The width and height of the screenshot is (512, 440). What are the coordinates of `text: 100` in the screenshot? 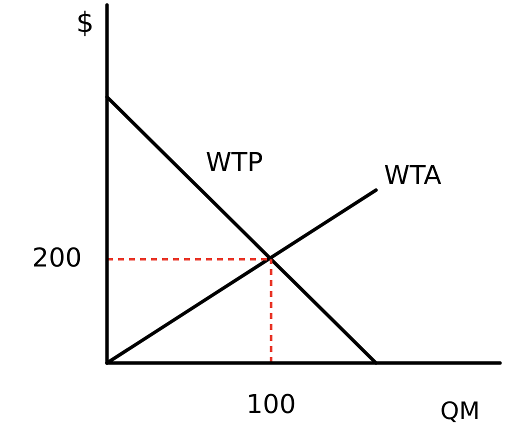 It's located at (271, 405).